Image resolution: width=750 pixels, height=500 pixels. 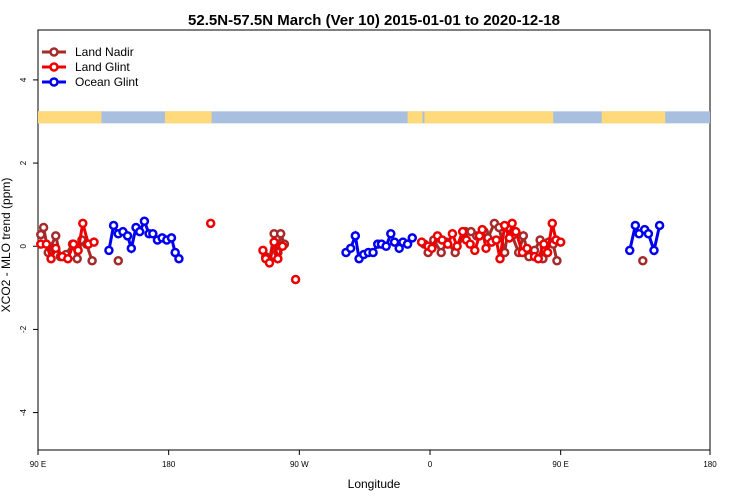 I want to click on y-tick-label: -2, so click(x=23, y=329).